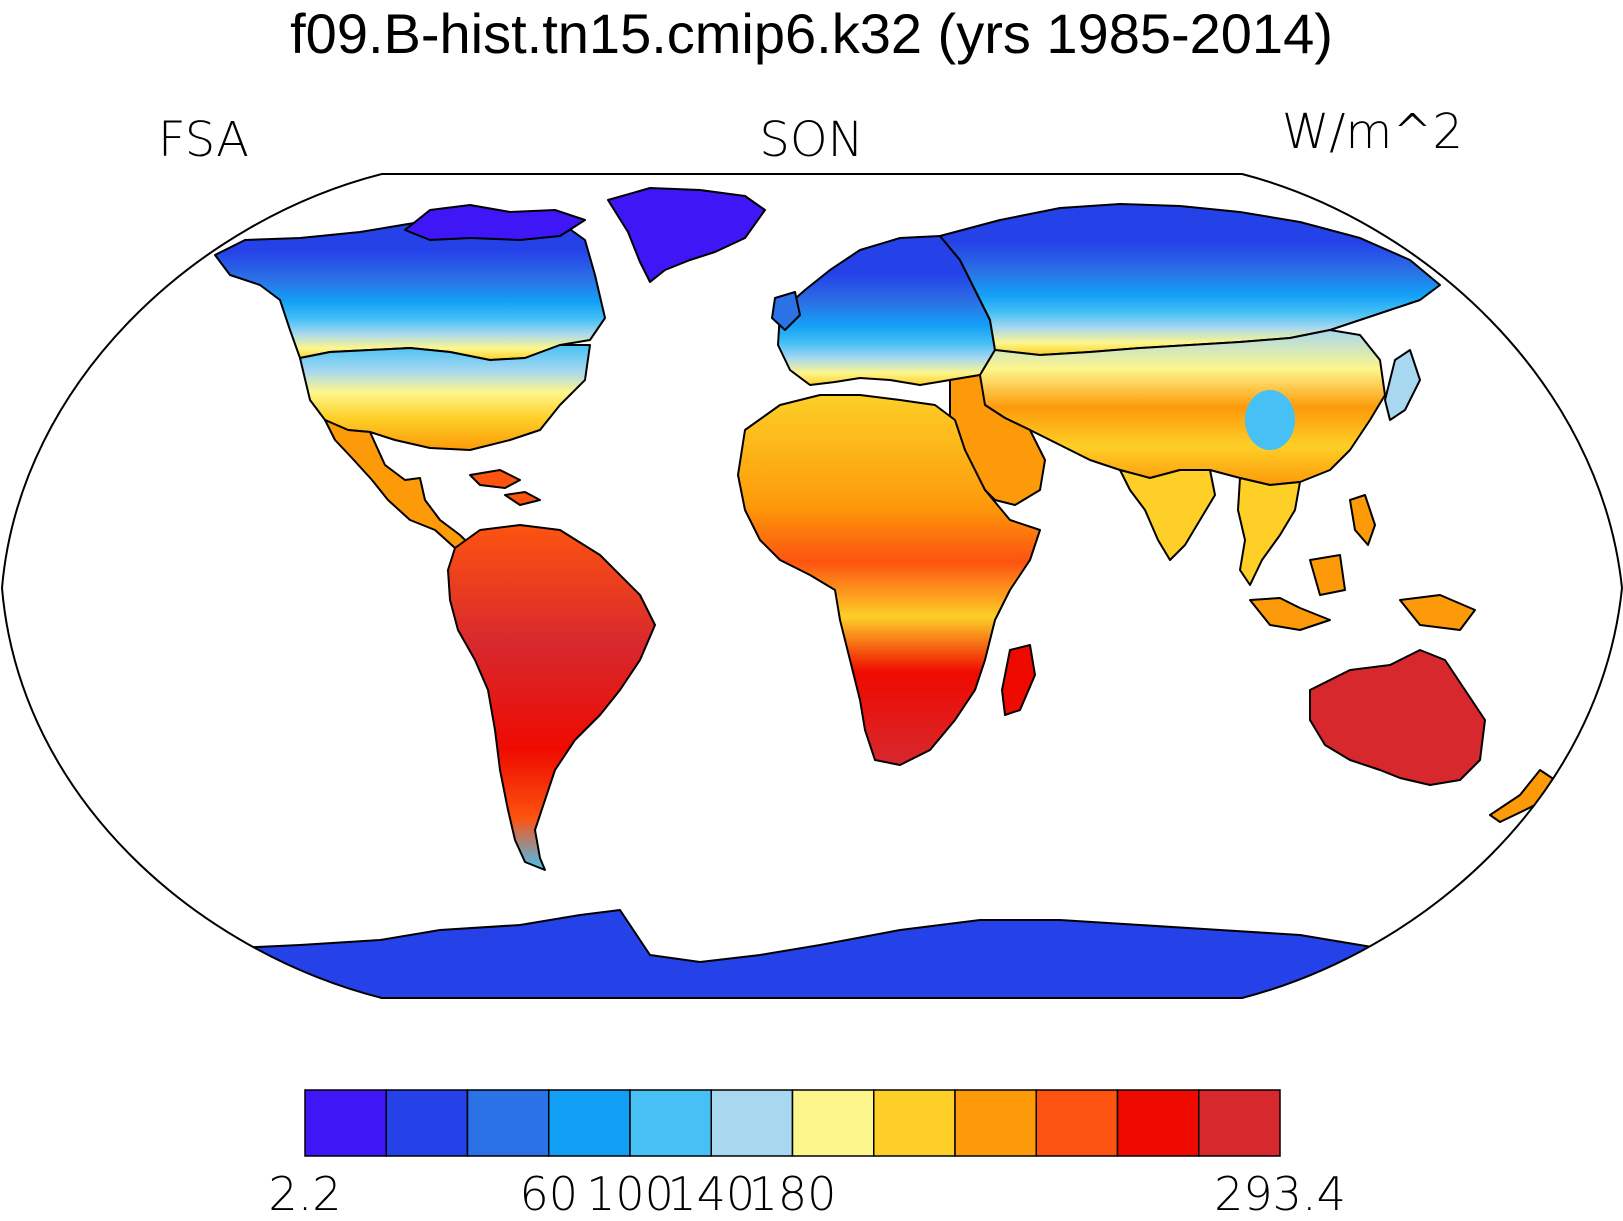  What do you see at coordinates (1362, 520) in the screenshot?
I see `region-philippines` at bounding box center [1362, 520].